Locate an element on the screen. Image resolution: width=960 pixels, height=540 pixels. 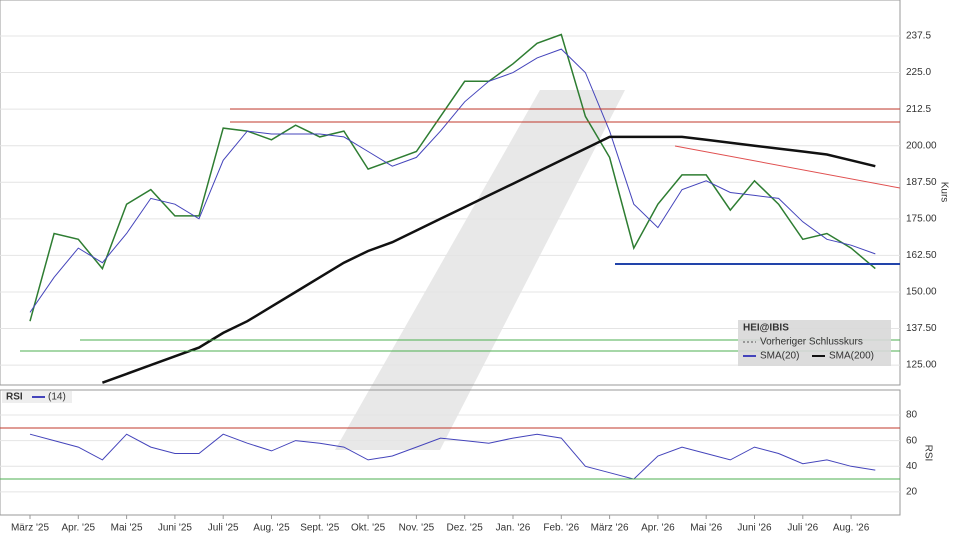
series-line is located at coordinates (452, 456).